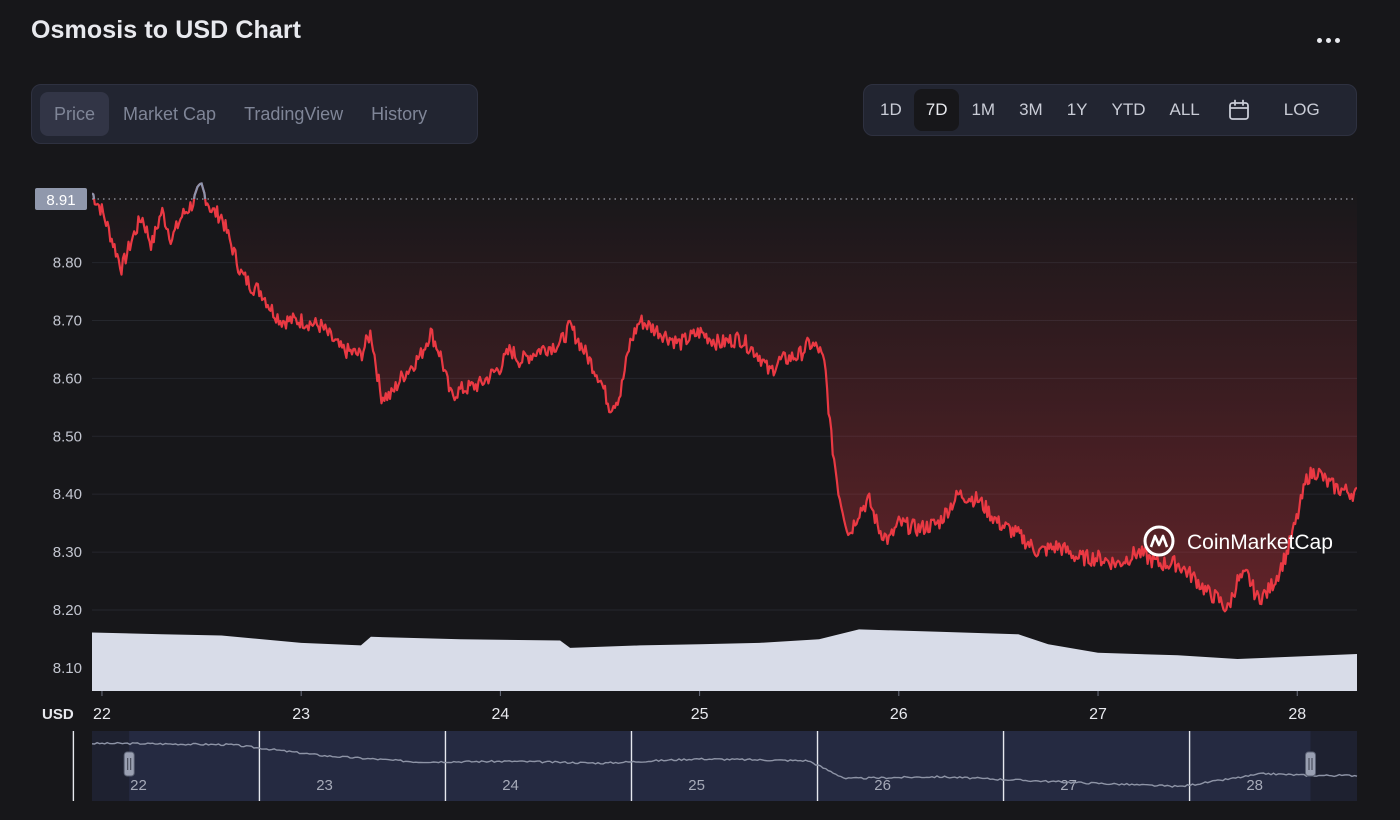  Describe the element at coordinates (1128, 109) in the screenshot. I see `range-ytd: YTD` at that location.